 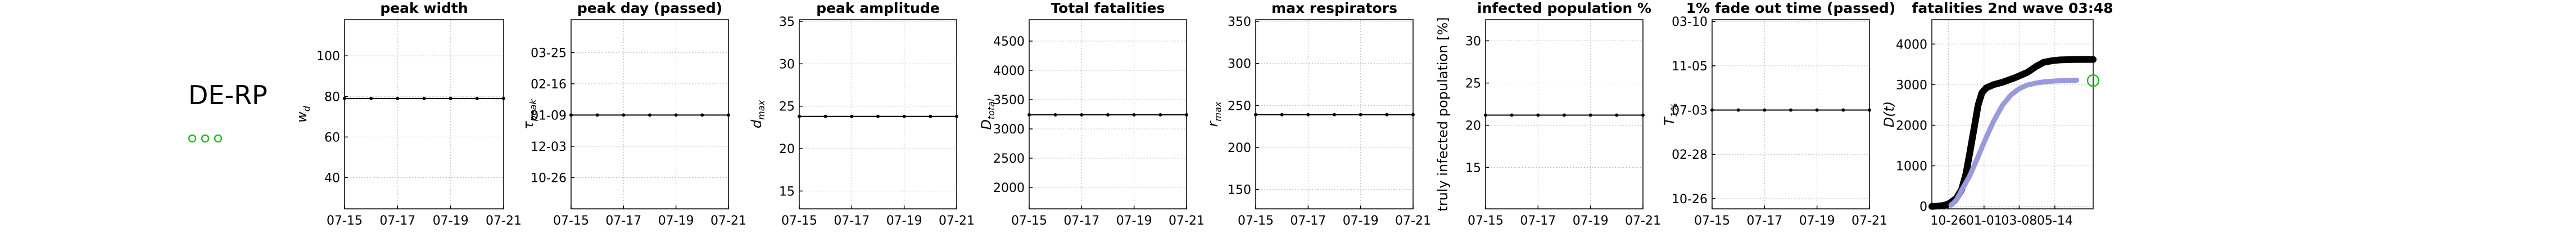 What do you see at coordinates (533, 110) in the screenshot?
I see `y-axis-label-sub: peak` at bounding box center [533, 110].